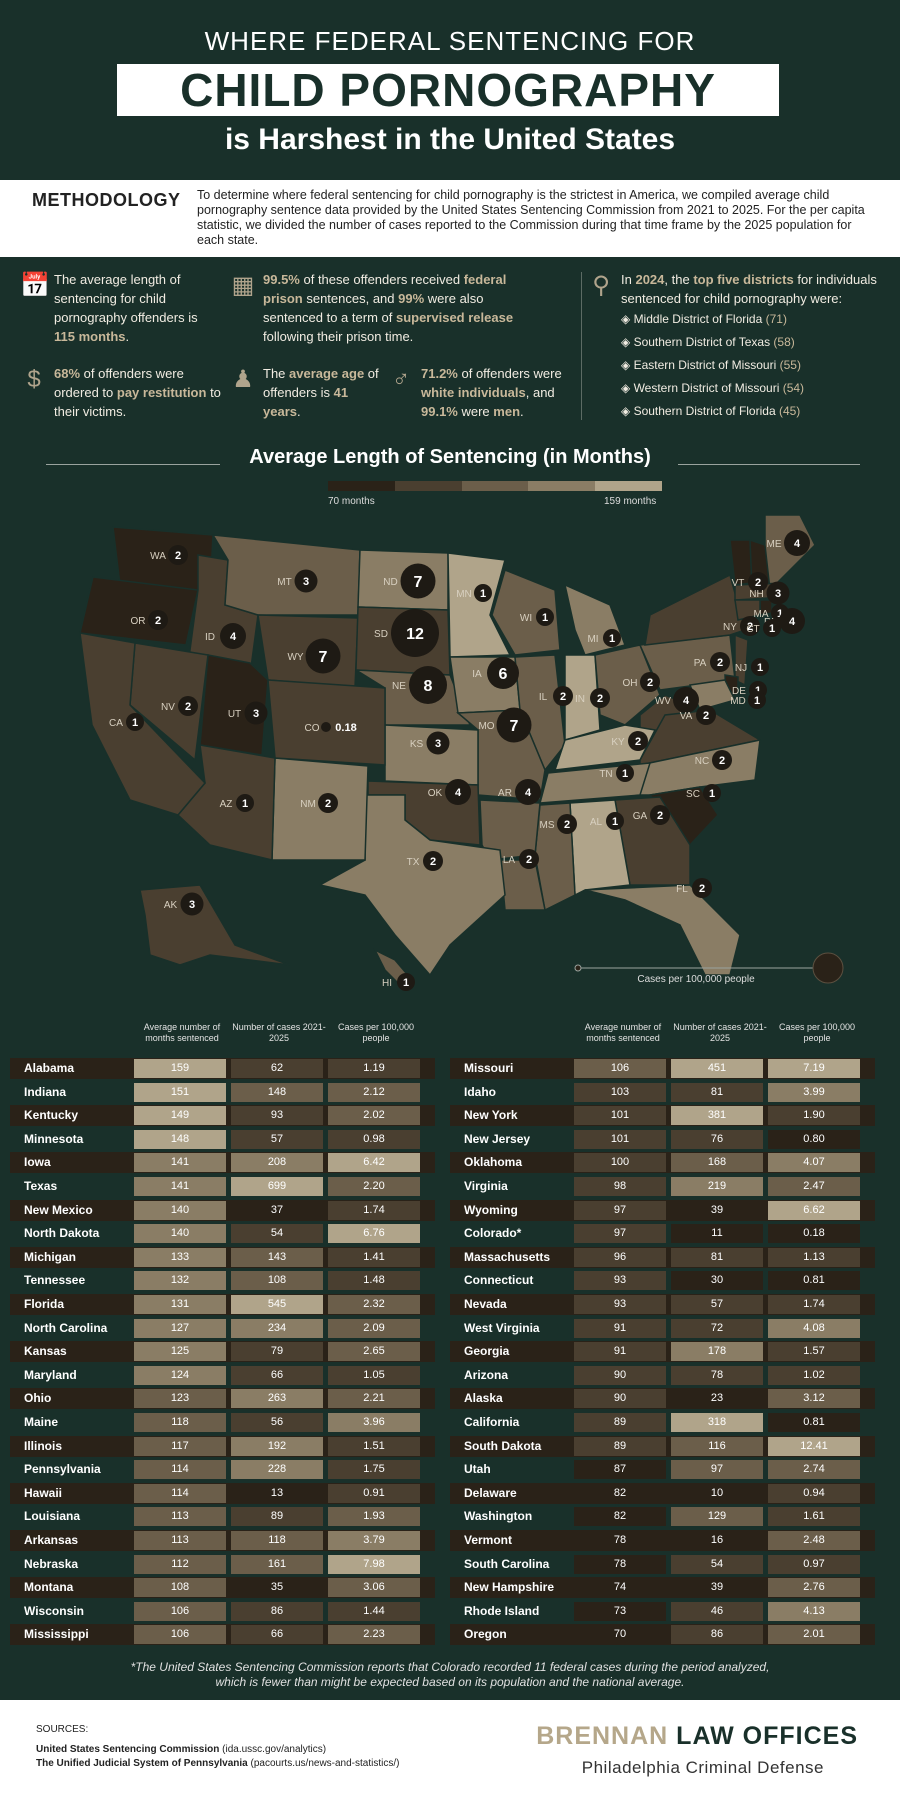 This screenshot has width=900, height=1801. Describe the element at coordinates (757, 700) in the screenshot. I see `bubble-md` at that location.